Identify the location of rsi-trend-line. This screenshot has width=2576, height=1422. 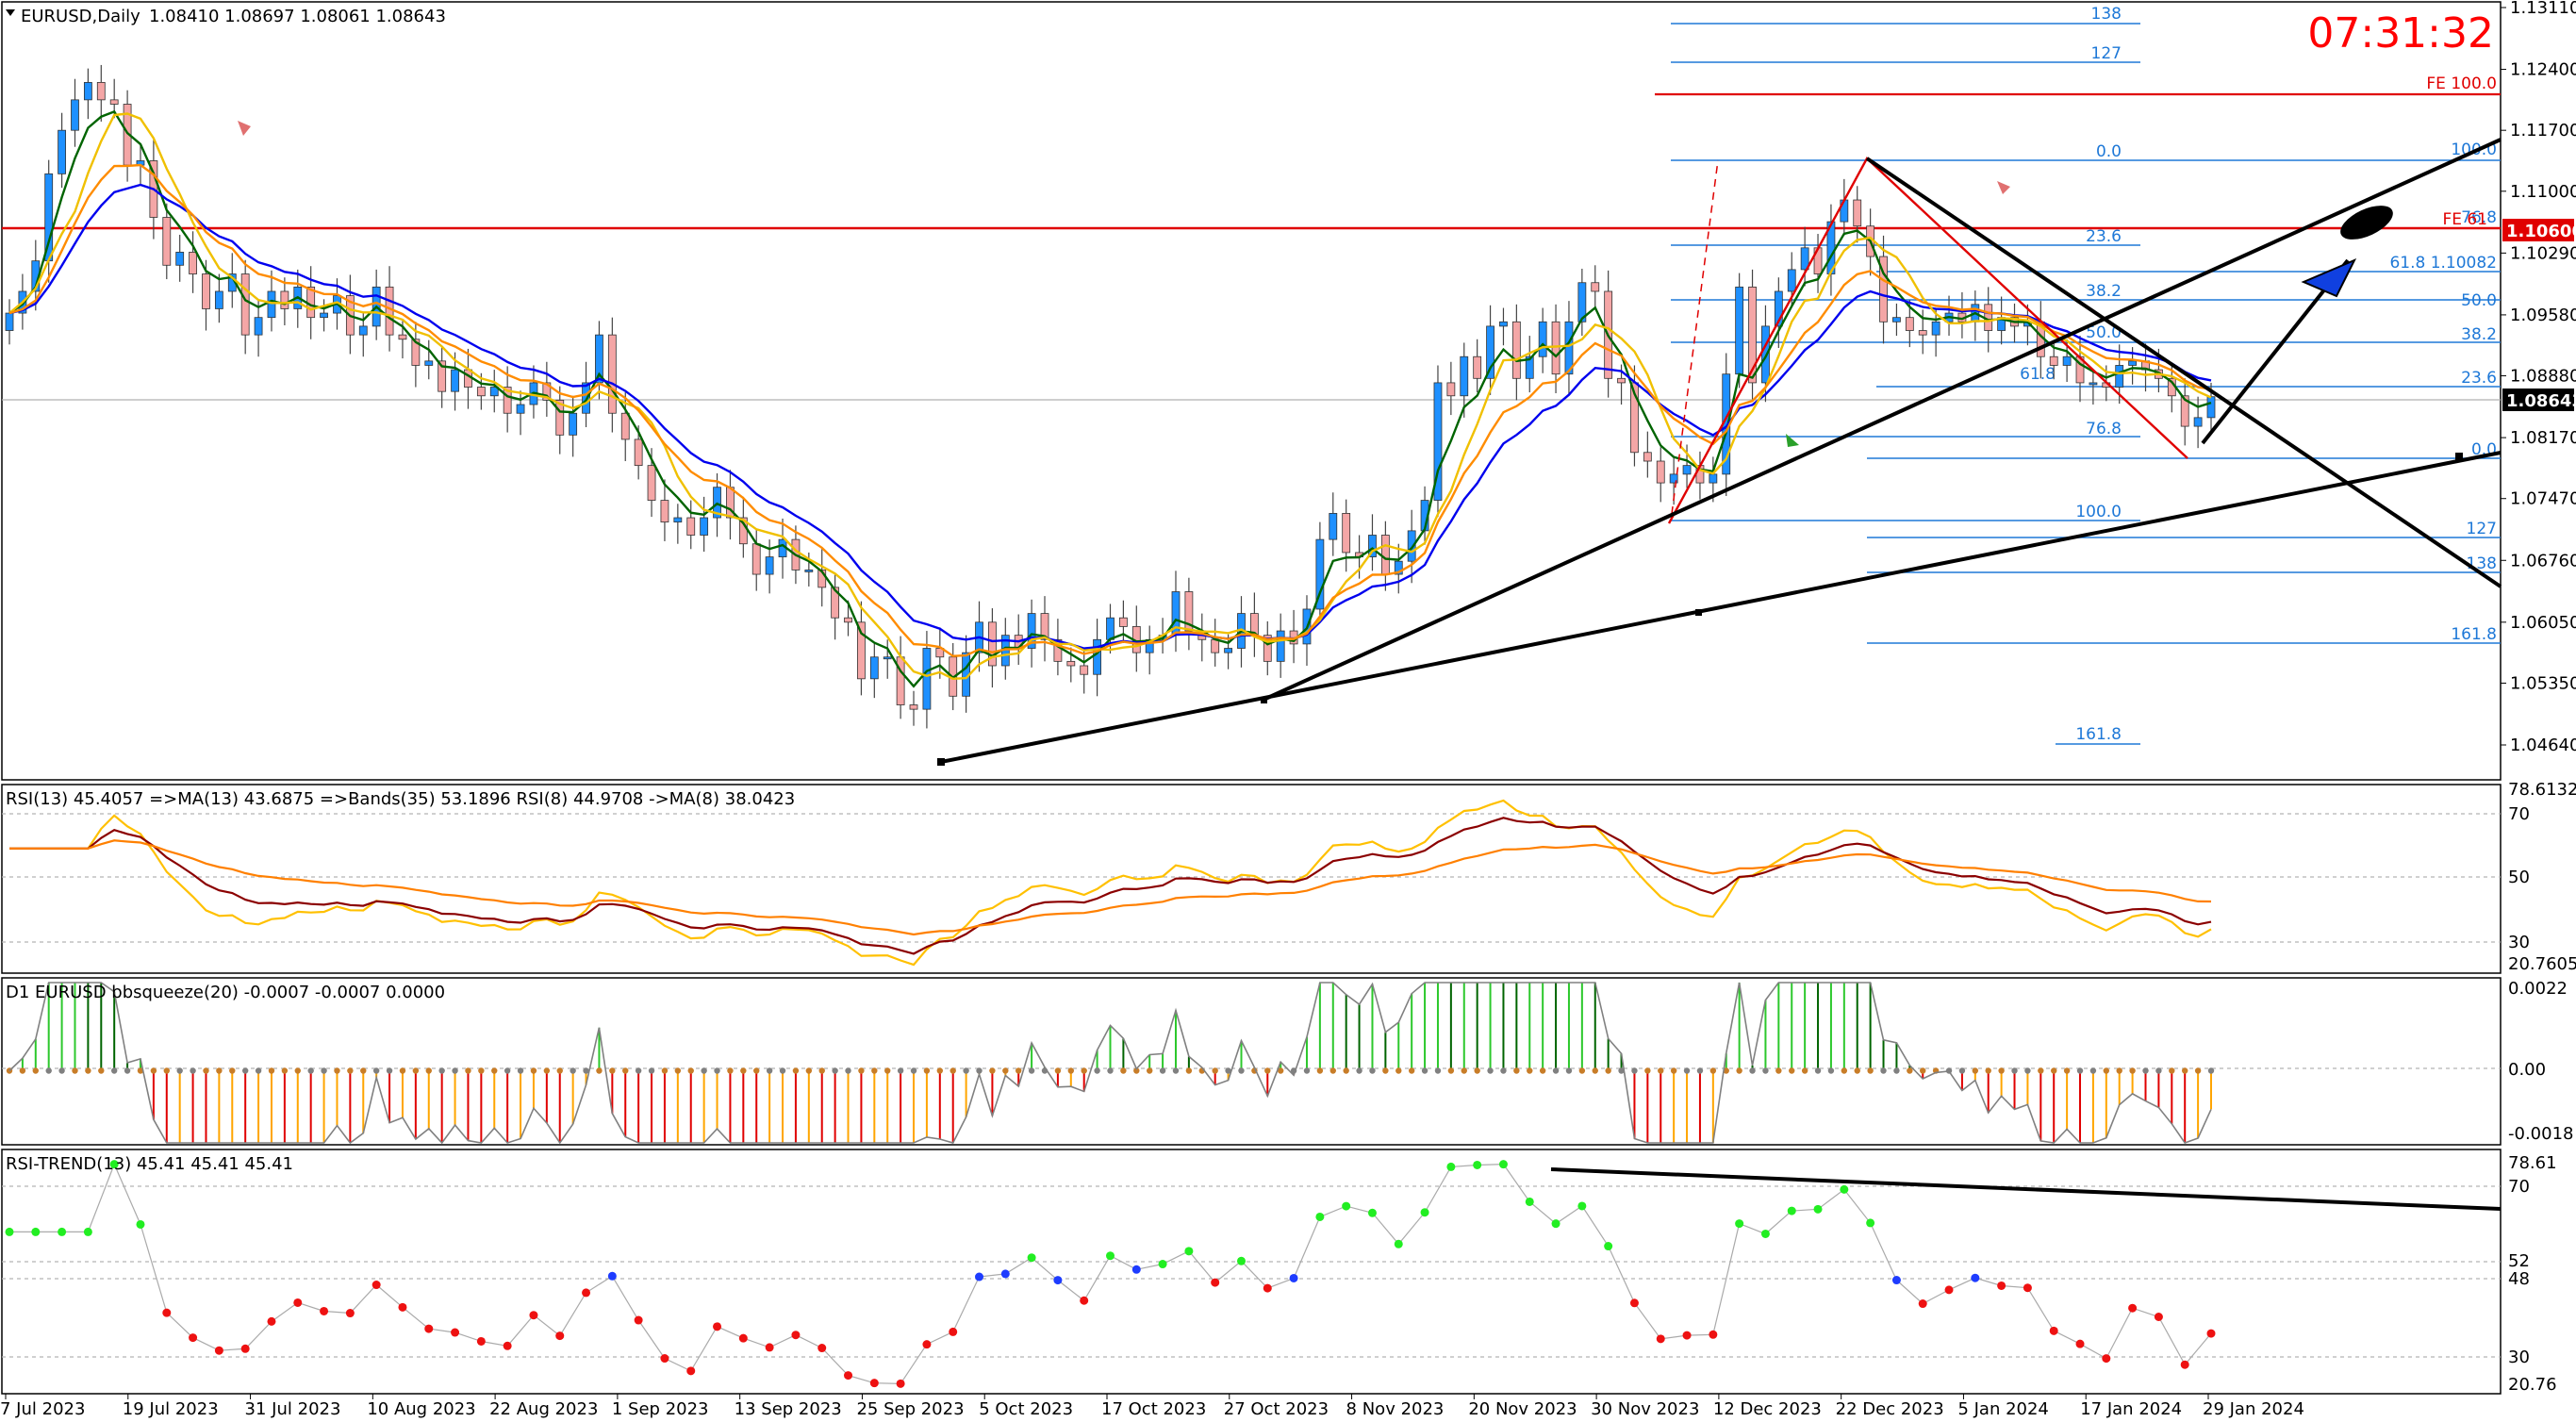
(2026, 1189).